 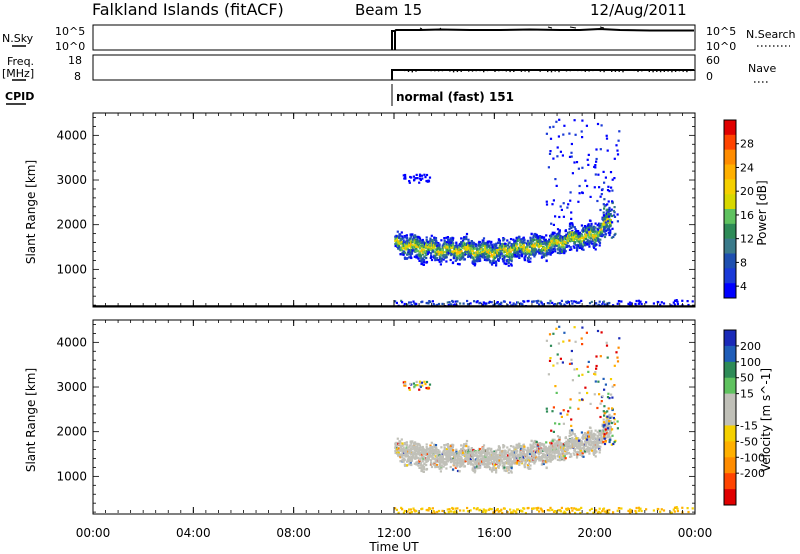 What do you see at coordinates (512, 28) in the screenshot?
I see `nsearch-series-dots` at bounding box center [512, 28].